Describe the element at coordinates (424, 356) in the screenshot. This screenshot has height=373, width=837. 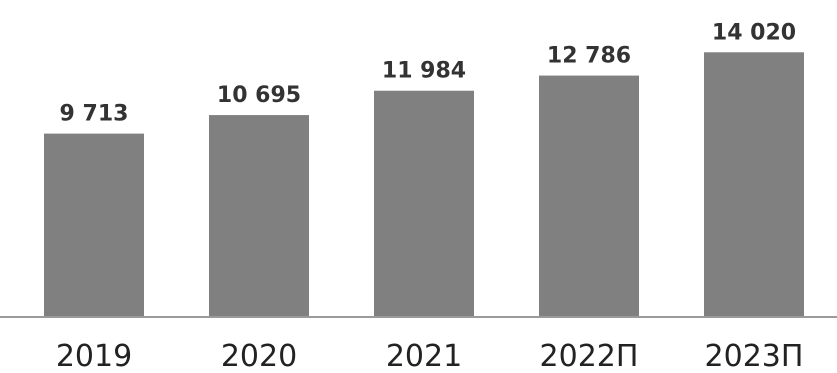
I see `x-tick-label-2021: 2021` at that location.